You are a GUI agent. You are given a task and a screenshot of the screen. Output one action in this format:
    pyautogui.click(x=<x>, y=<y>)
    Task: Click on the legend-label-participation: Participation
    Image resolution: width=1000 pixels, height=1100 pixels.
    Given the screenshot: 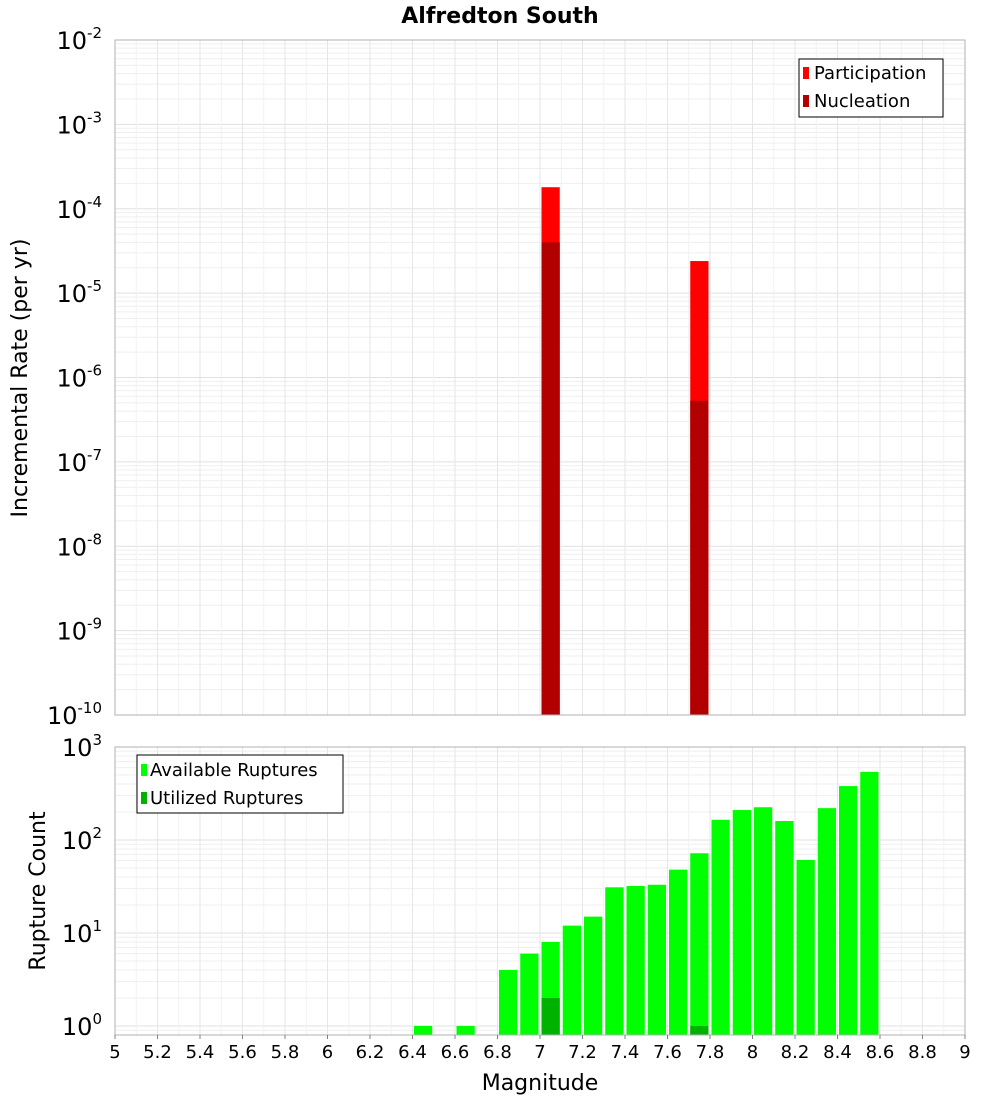 What is the action you would take?
    pyautogui.click(x=870, y=73)
    